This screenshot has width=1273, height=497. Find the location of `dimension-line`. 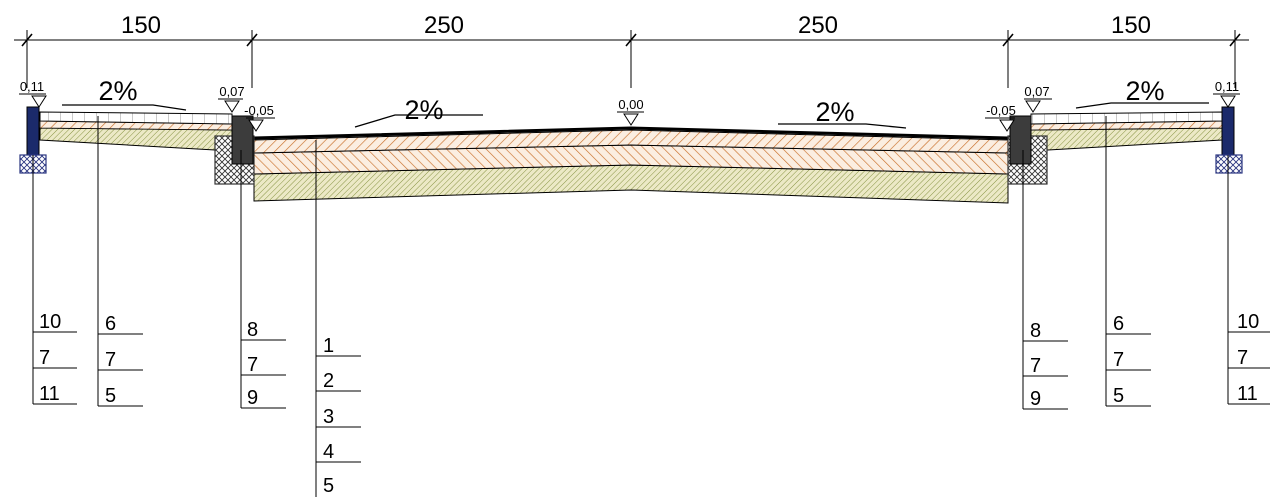

dimension-line is located at coordinates (631, 59).